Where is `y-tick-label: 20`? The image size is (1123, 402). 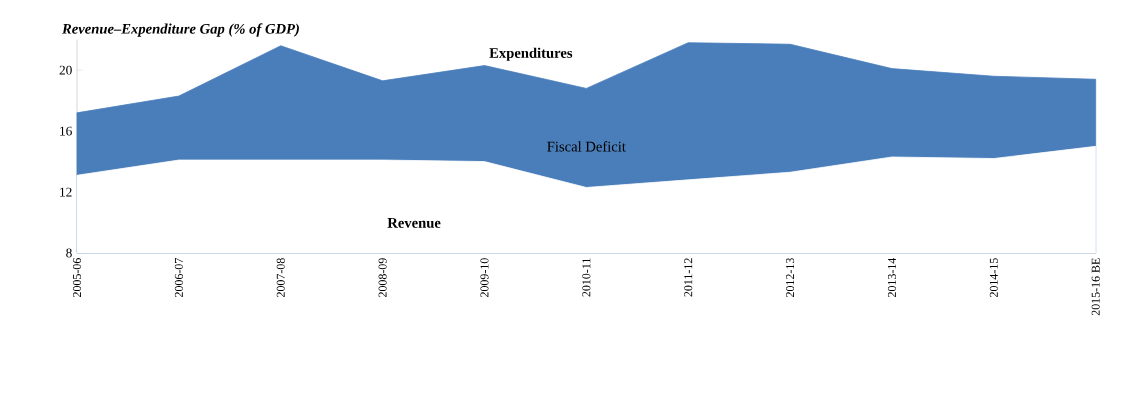 y-tick-label: 20 is located at coordinates (65, 70).